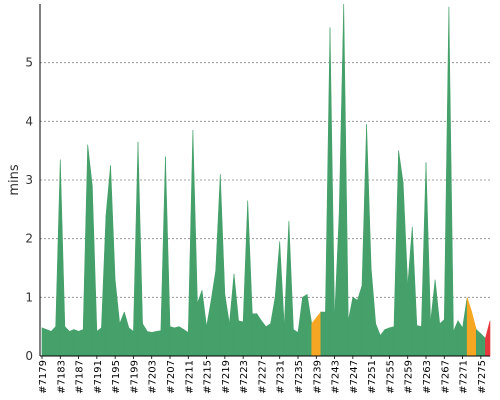 This screenshot has width=500, height=400. Describe the element at coordinates (464, 377) in the screenshot. I see `x-tick-label: #7271` at that location.